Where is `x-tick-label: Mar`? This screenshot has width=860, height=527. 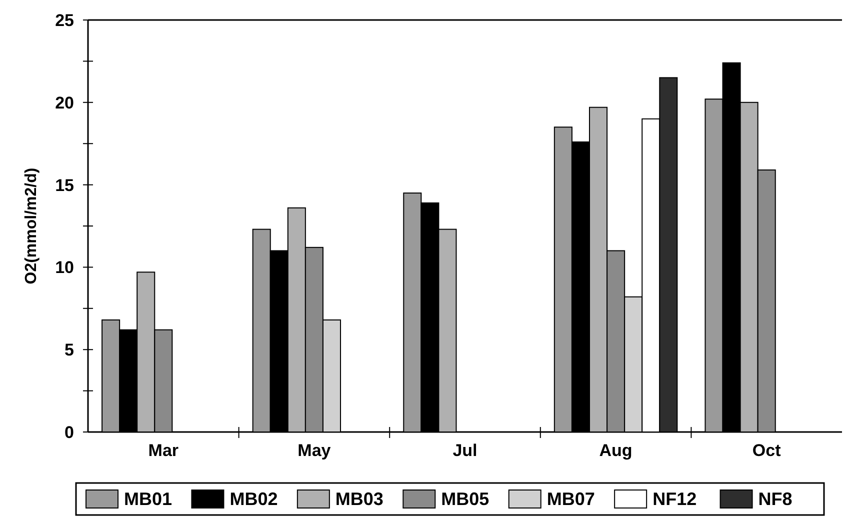 x-tick-label: Mar is located at coordinates (163, 450).